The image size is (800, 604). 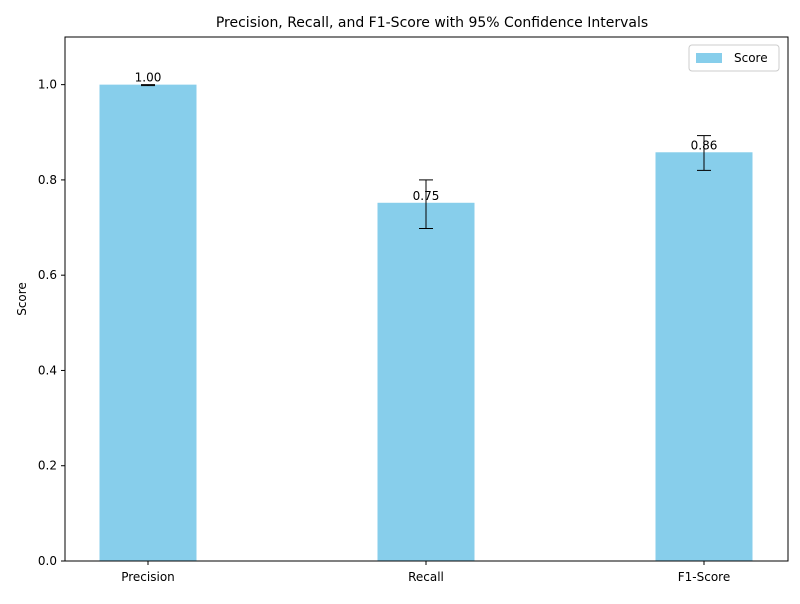 What do you see at coordinates (704, 577) in the screenshot?
I see `x-tick-label: F1-Score` at bounding box center [704, 577].